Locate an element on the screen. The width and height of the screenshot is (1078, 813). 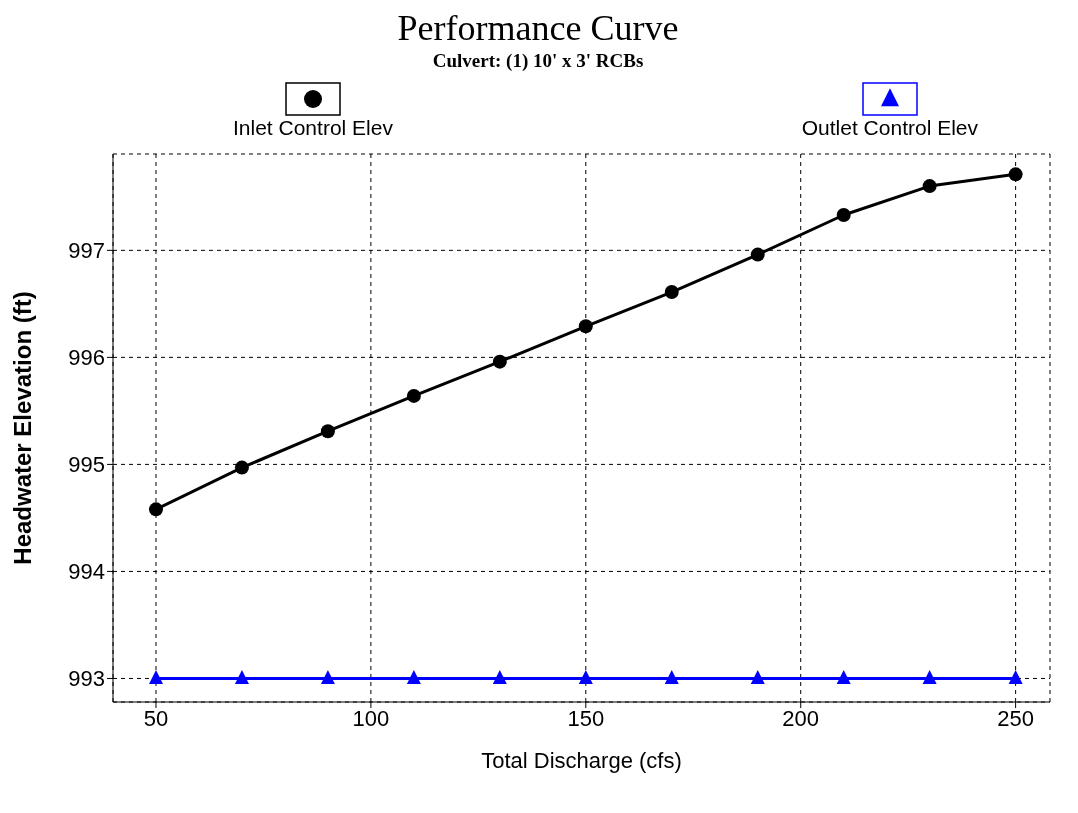
chart-title: Performance Curve is located at coordinates (538, 28).